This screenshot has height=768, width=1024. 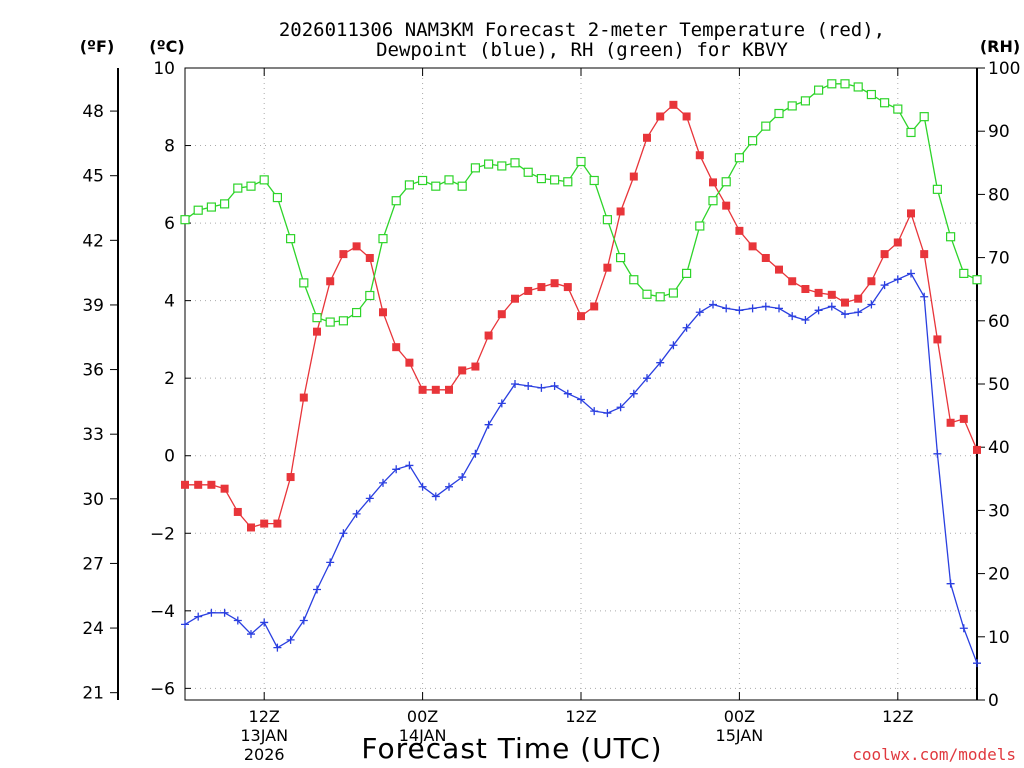 I want to click on chart-title-line-2: Dewpoint (blue), RH (green) for KBVY, so click(x=582, y=50).